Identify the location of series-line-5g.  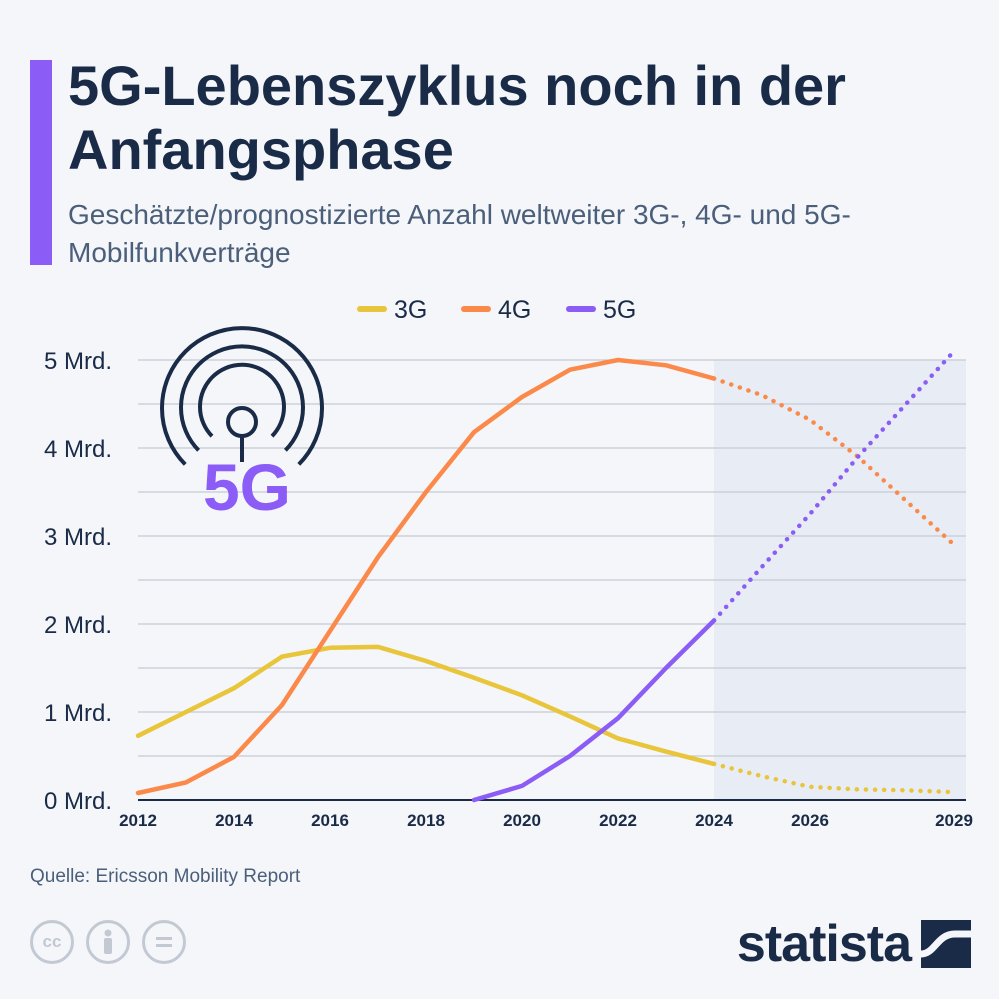
(594, 710).